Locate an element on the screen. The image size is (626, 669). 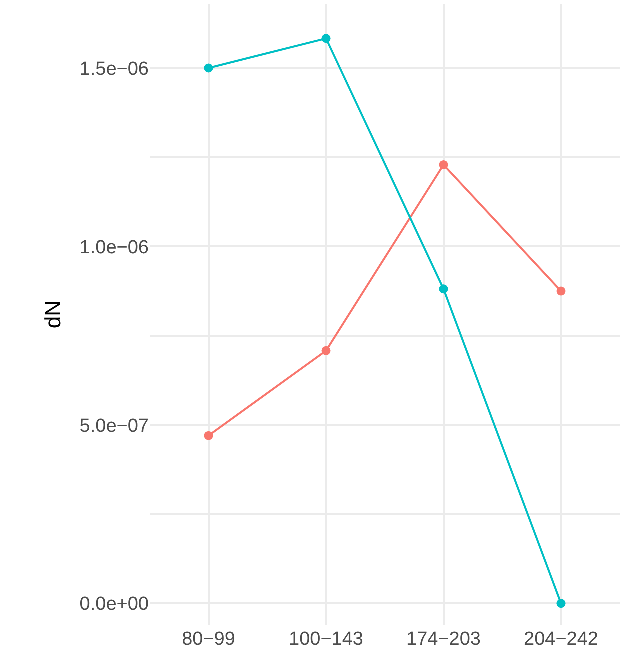
x-tick-label: 80−99 is located at coordinates (209, 639).